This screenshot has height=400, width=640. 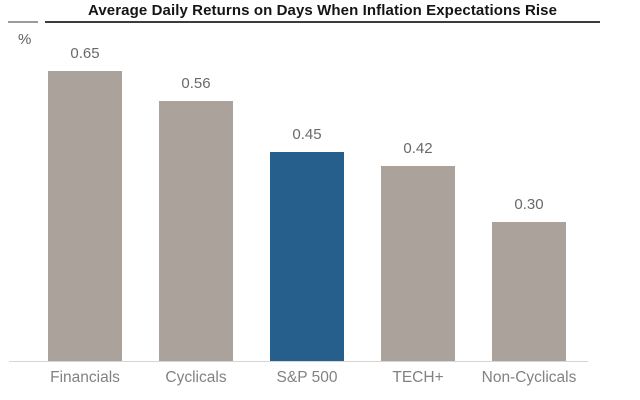 I want to click on bar-group-non-cyclicals: 0.30 Non-Cyclicals, so click(x=529, y=215).